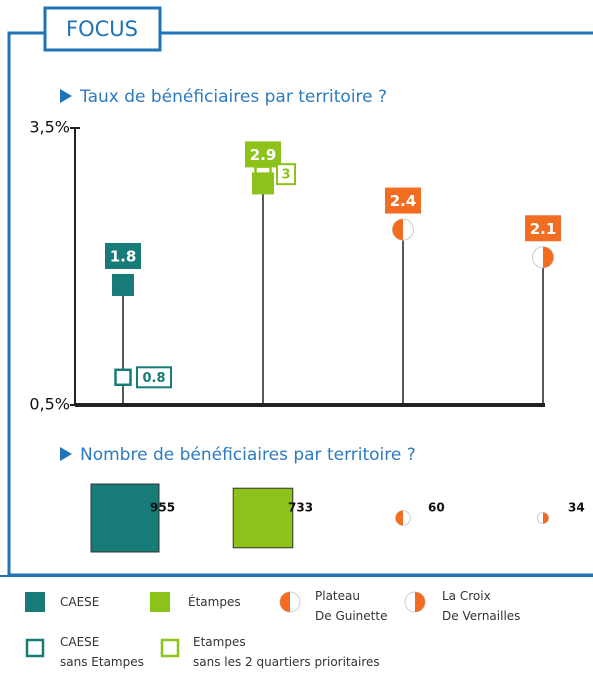  I want to click on value-label: 2.9, so click(263, 155).